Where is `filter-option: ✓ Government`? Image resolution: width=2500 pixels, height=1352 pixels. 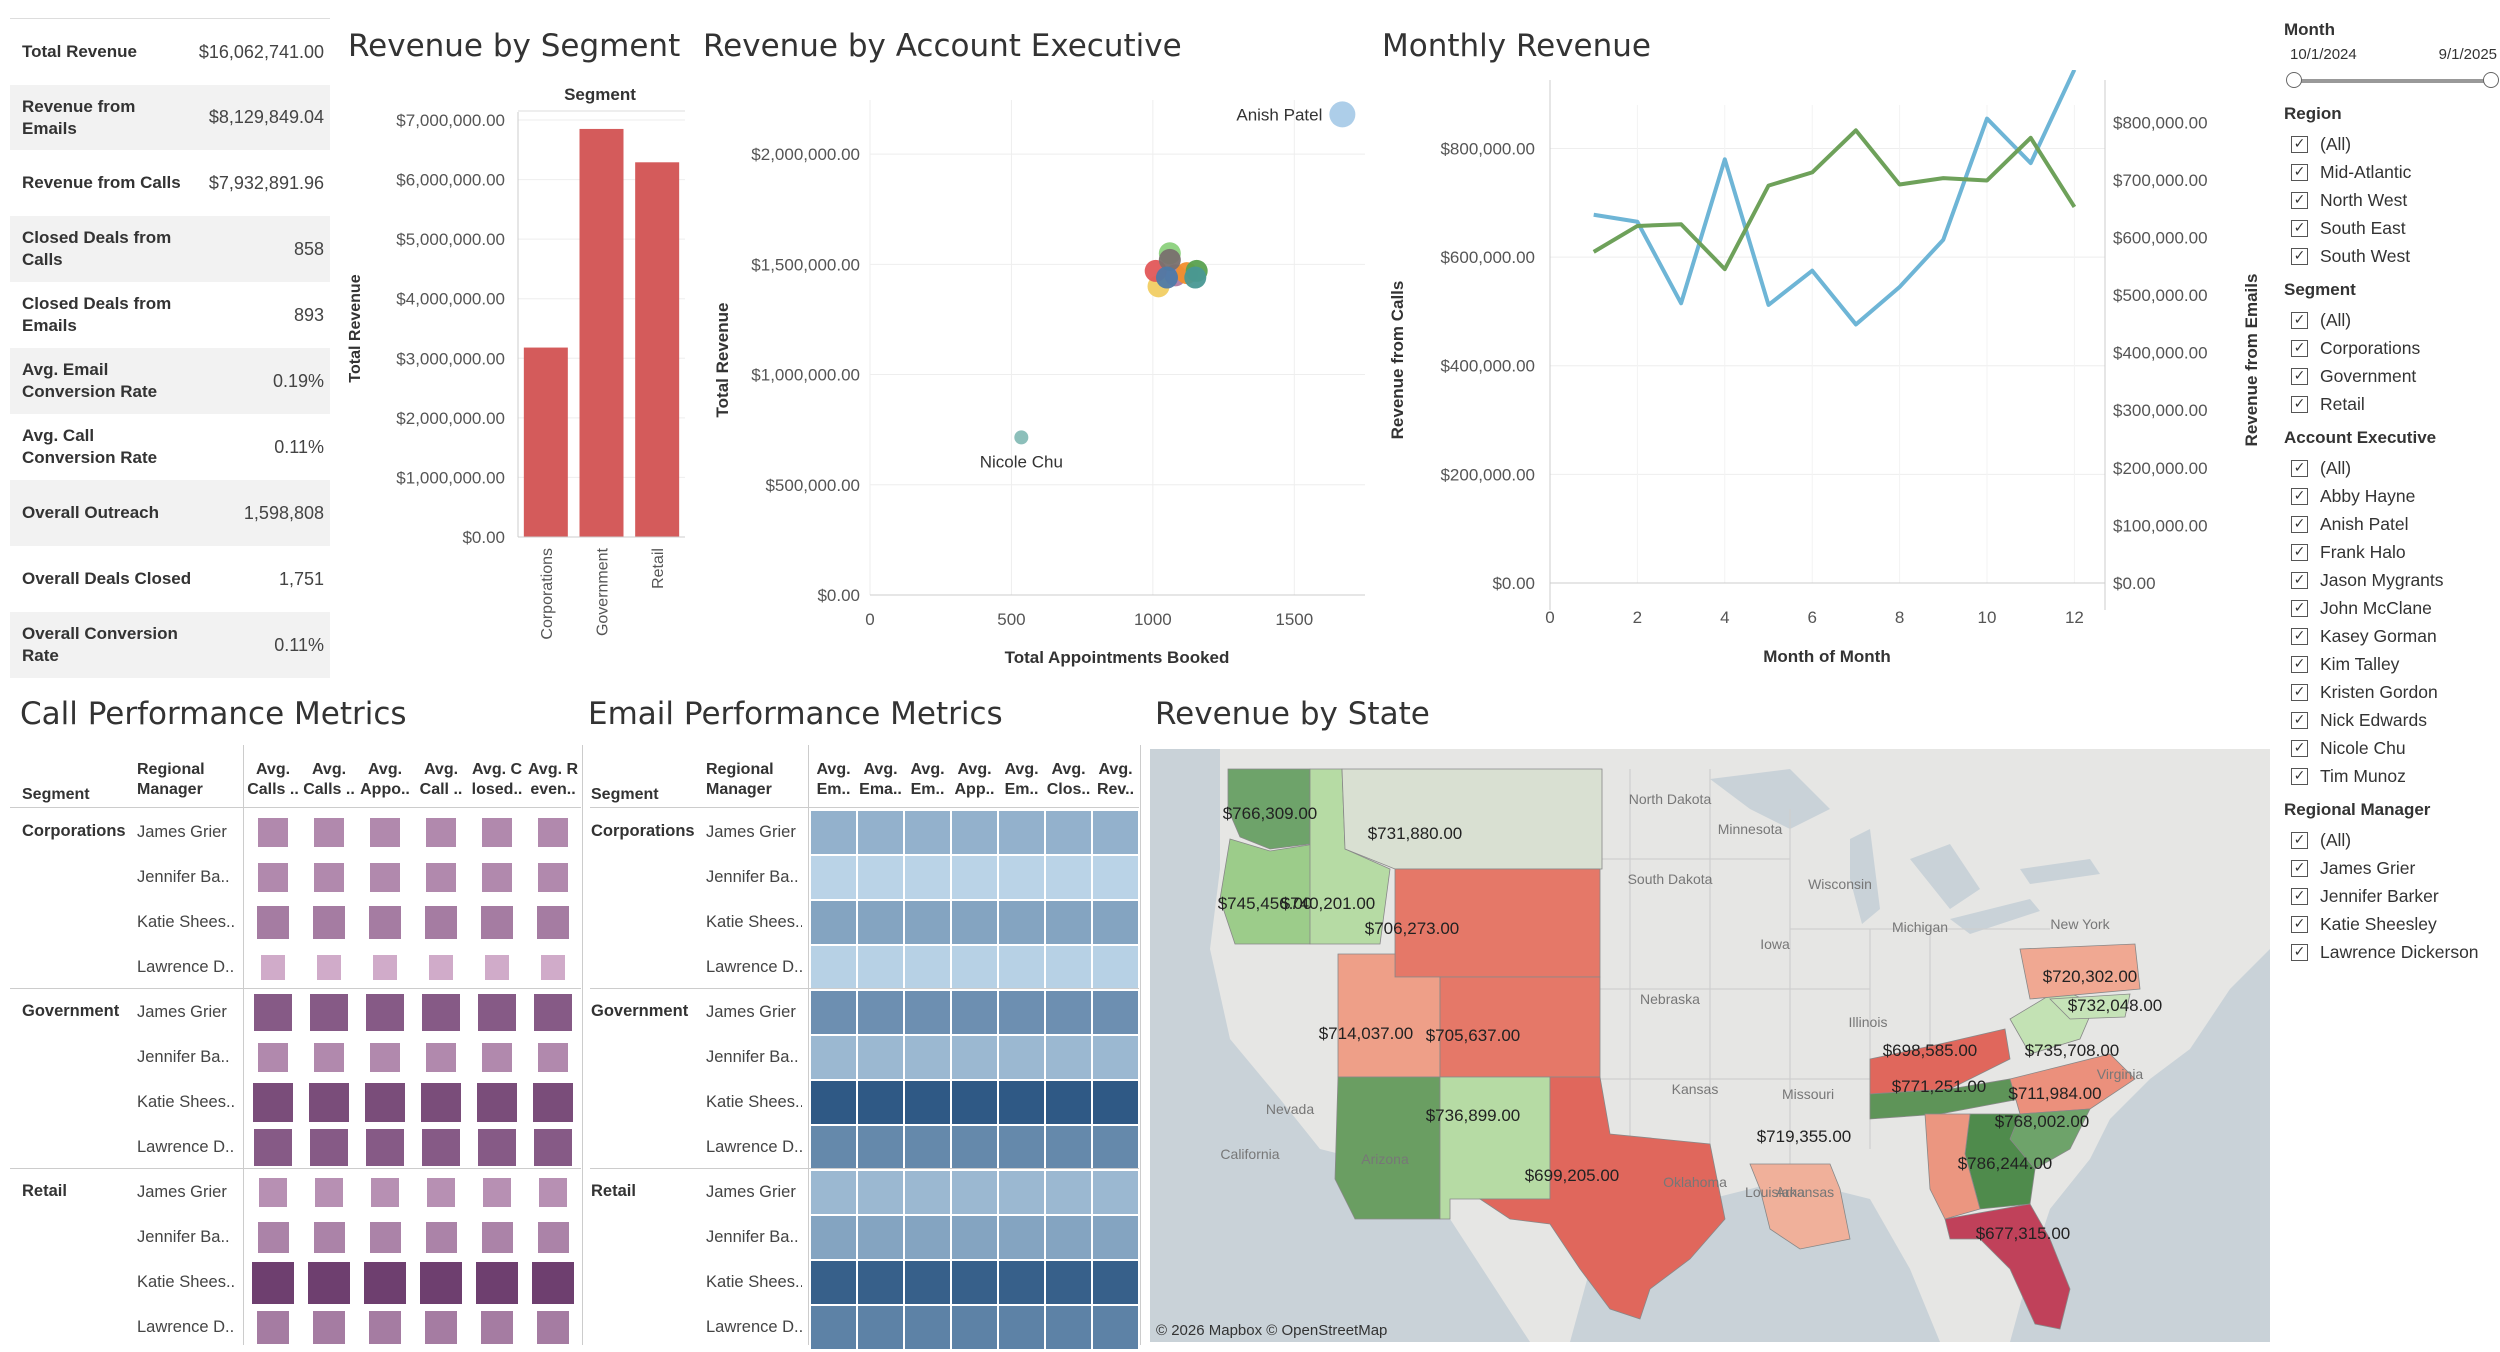
filter-option: ✓ Government is located at coordinates (2389, 376).